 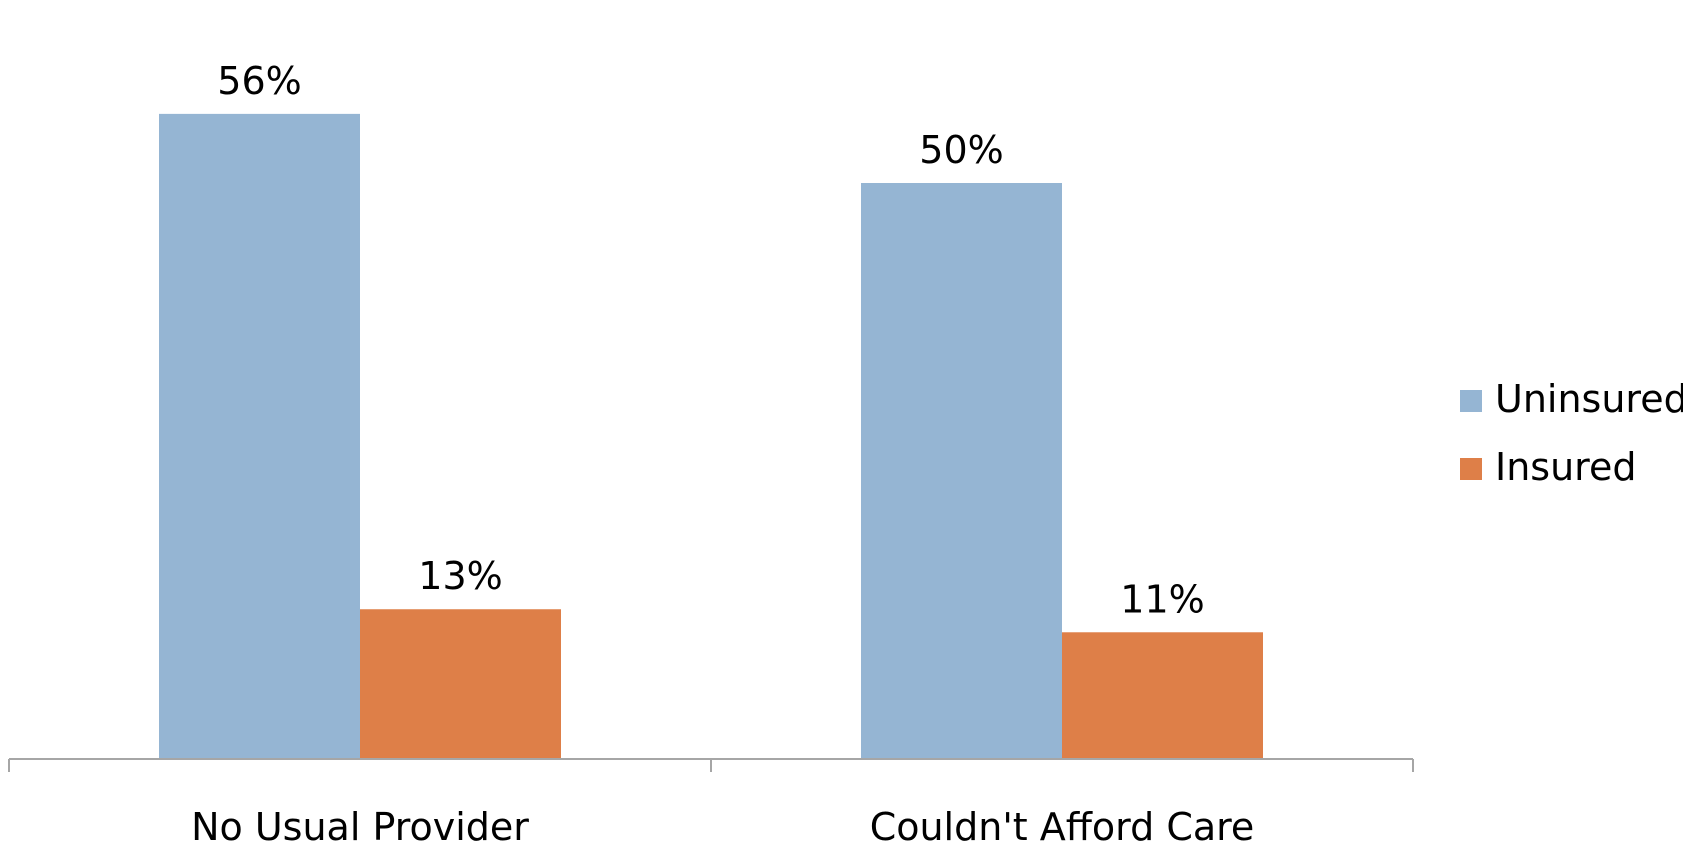 What do you see at coordinates (1471, 469) in the screenshot?
I see `legend-swatch-insured` at bounding box center [1471, 469].